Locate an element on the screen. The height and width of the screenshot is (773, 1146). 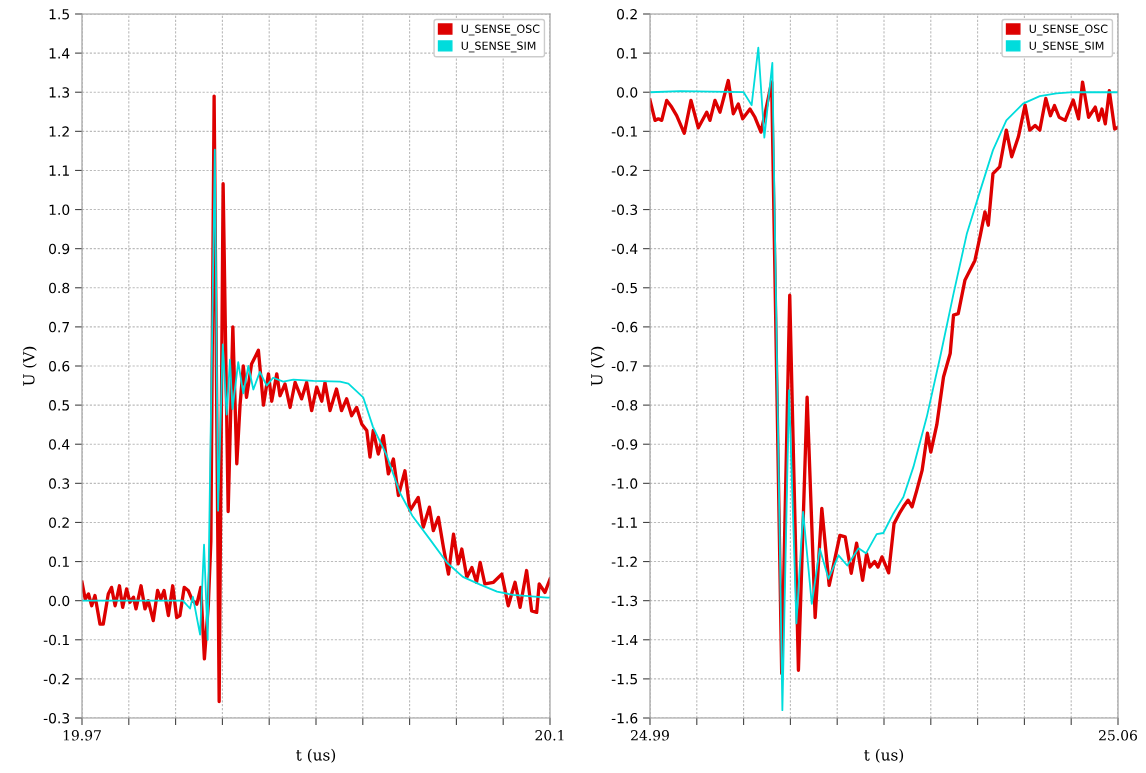
y-tick-label: -1.5 is located at coordinates (624, 679).